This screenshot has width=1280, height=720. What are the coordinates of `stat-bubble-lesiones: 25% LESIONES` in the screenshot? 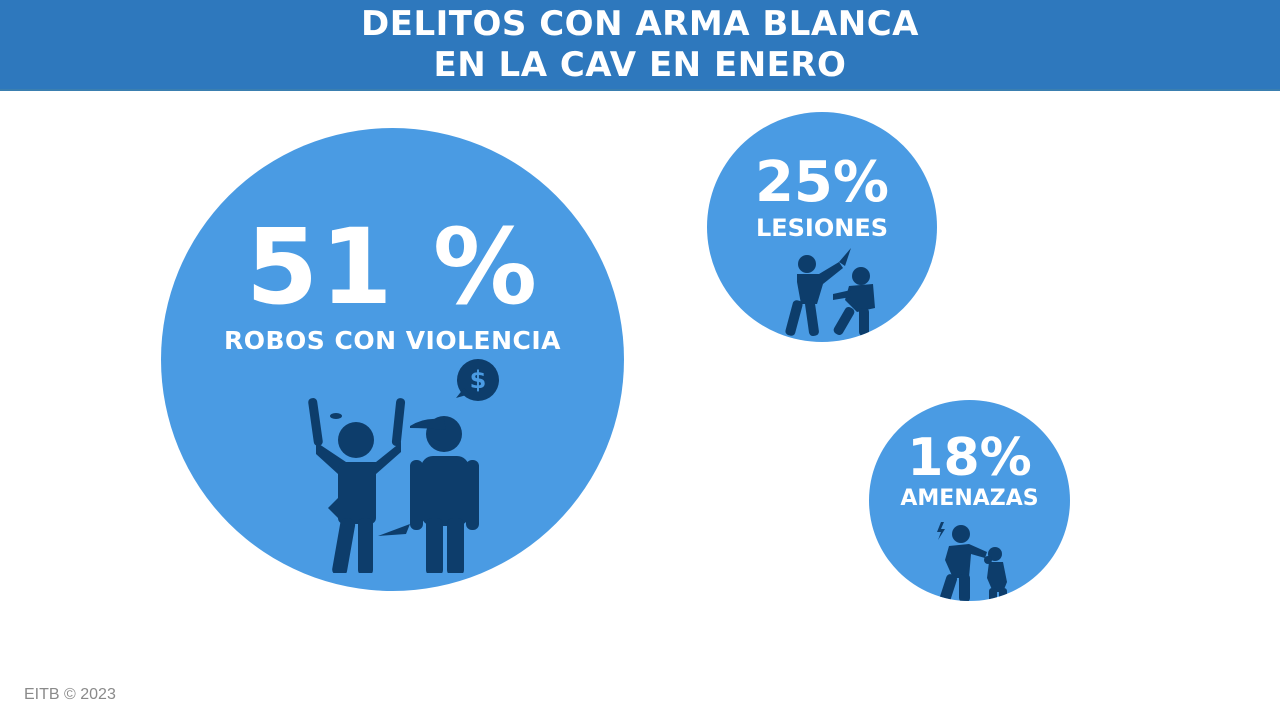 It's located at (822, 227).